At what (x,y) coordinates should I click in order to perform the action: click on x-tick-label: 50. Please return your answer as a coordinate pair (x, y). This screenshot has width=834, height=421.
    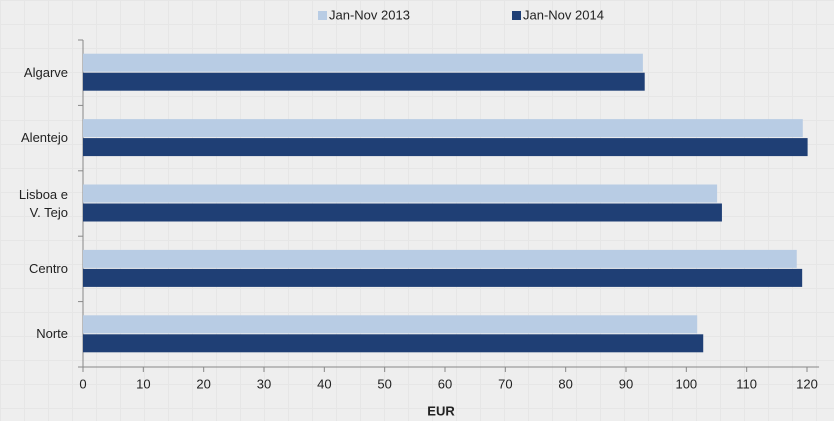
    Looking at the image, I should click on (384, 383).